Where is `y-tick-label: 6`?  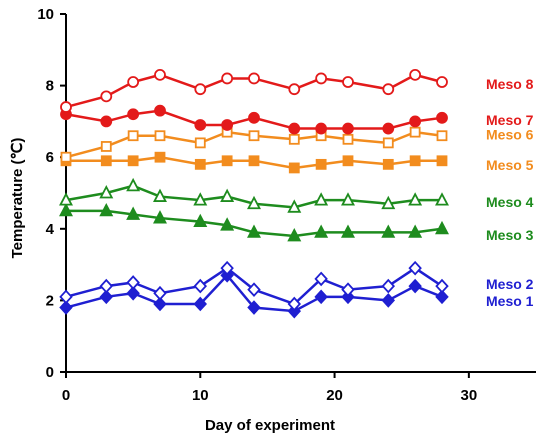
y-tick-label: 6 is located at coordinates (50, 157).